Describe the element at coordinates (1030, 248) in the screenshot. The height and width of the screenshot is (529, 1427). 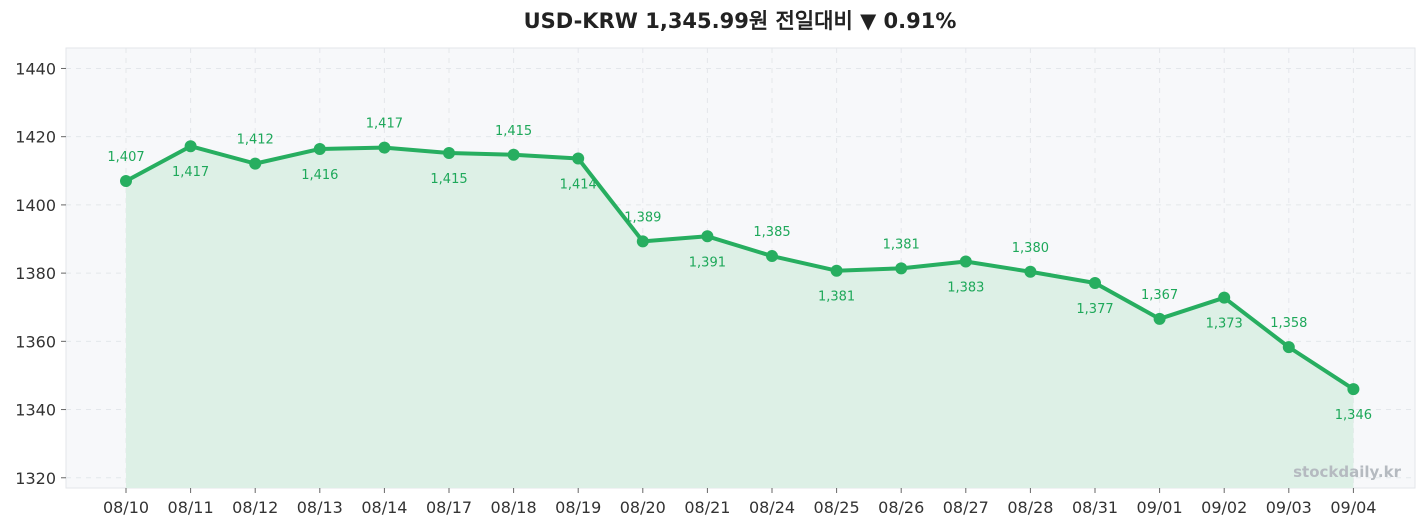
I see `data-label: 1,380` at that location.